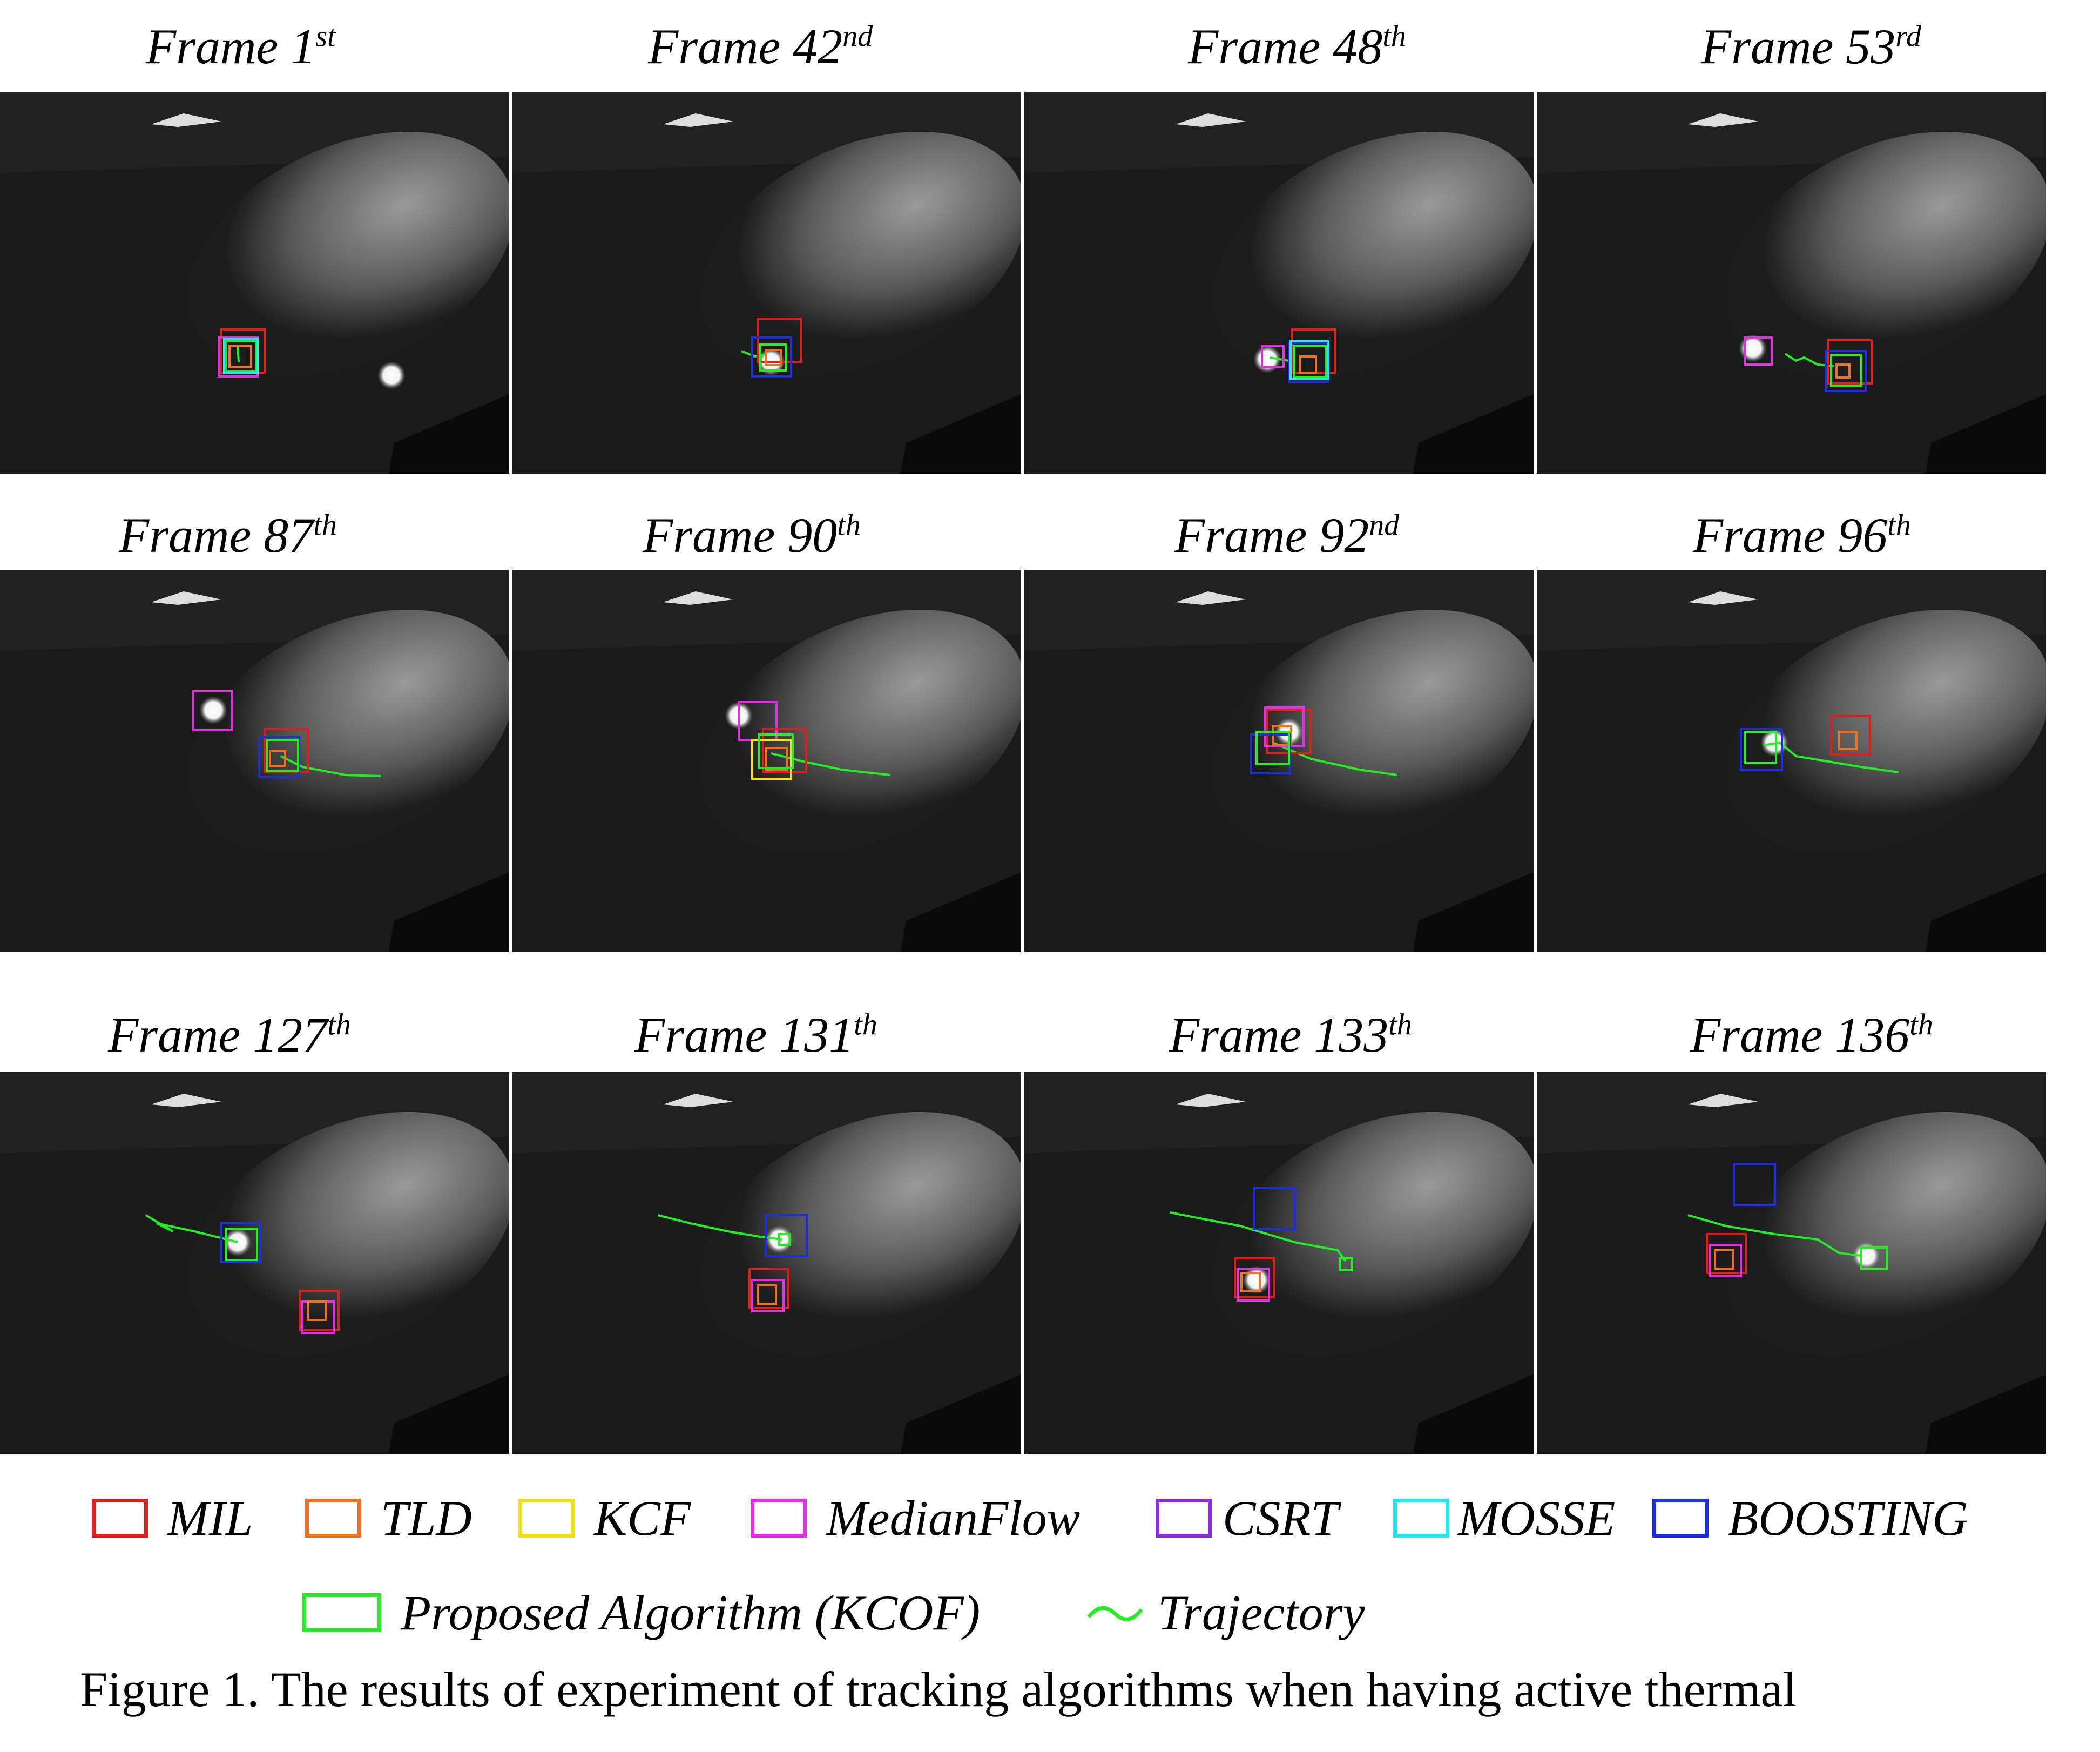  I want to click on mosse-swatch-icon, so click(1421, 1518).